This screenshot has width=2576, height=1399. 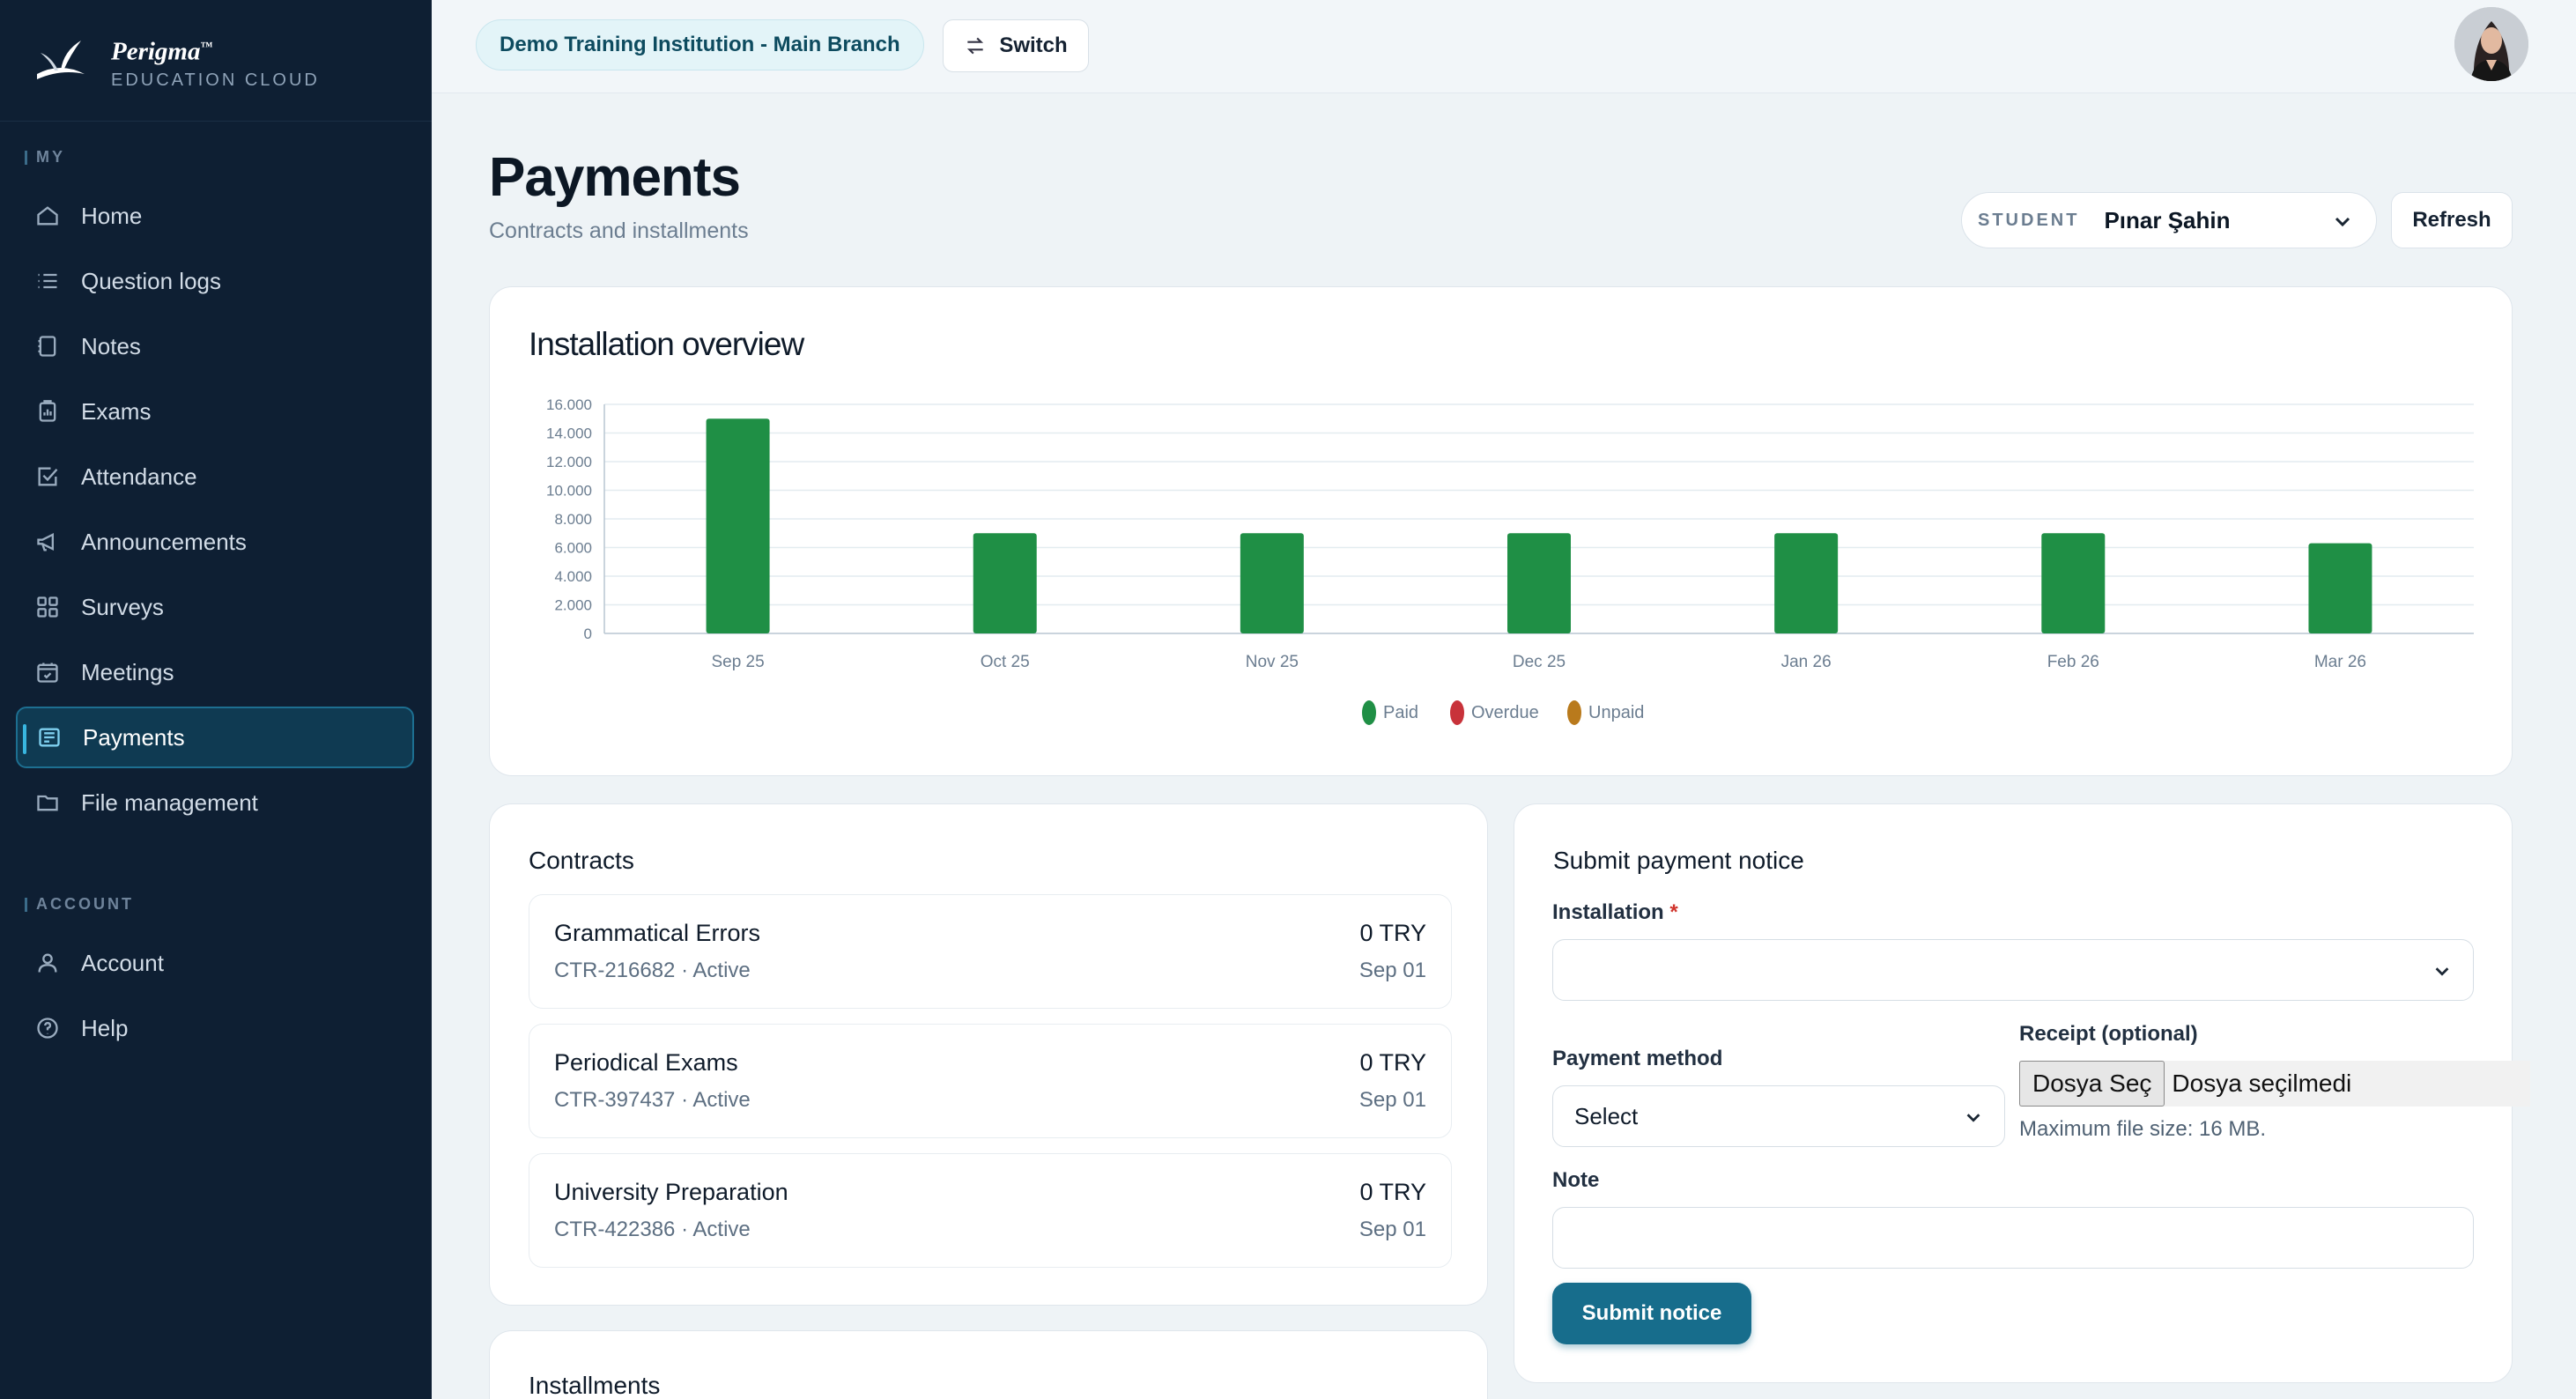 What do you see at coordinates (1616, 712) in the screenshot?
I see `legend-label: Unpaid` at bounding box center [1616, 712].